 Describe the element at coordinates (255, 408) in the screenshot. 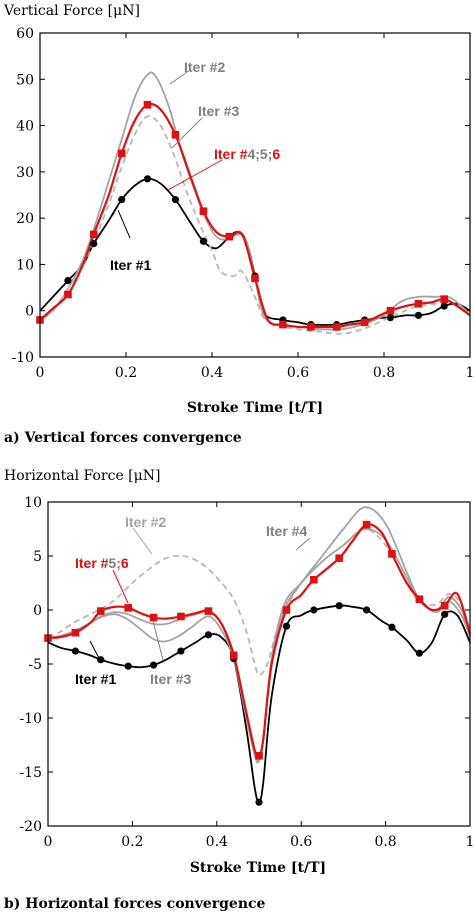

I see `vertical-x-axis-label: Stroke Time [t/T]` at that location.